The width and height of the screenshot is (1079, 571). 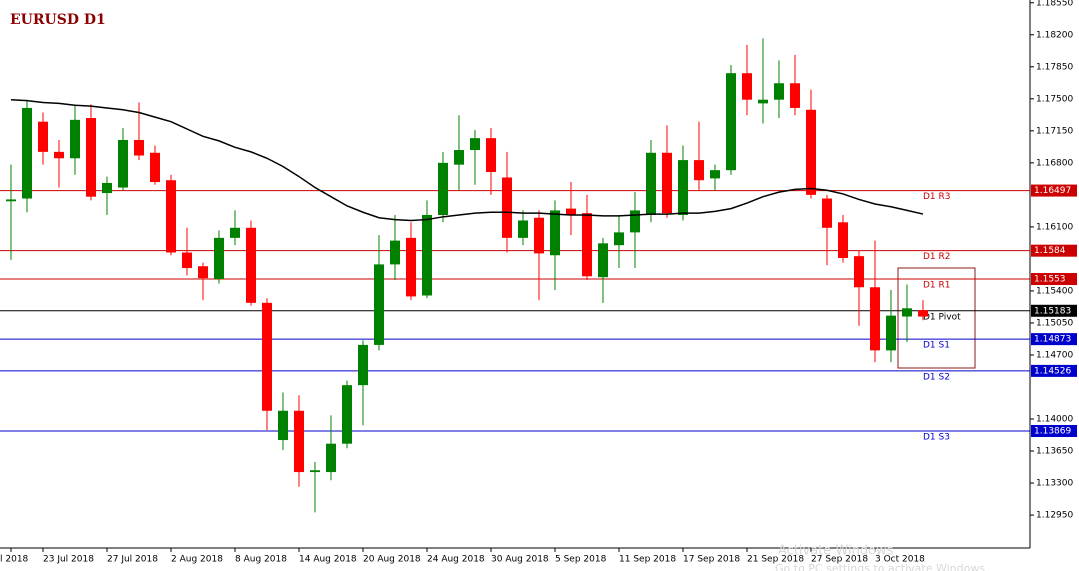 What do you see at coordinates (1054, 131) in the screenshot?
I see `y-tick-label: 1.17150` at bounding box center [1054, 131].